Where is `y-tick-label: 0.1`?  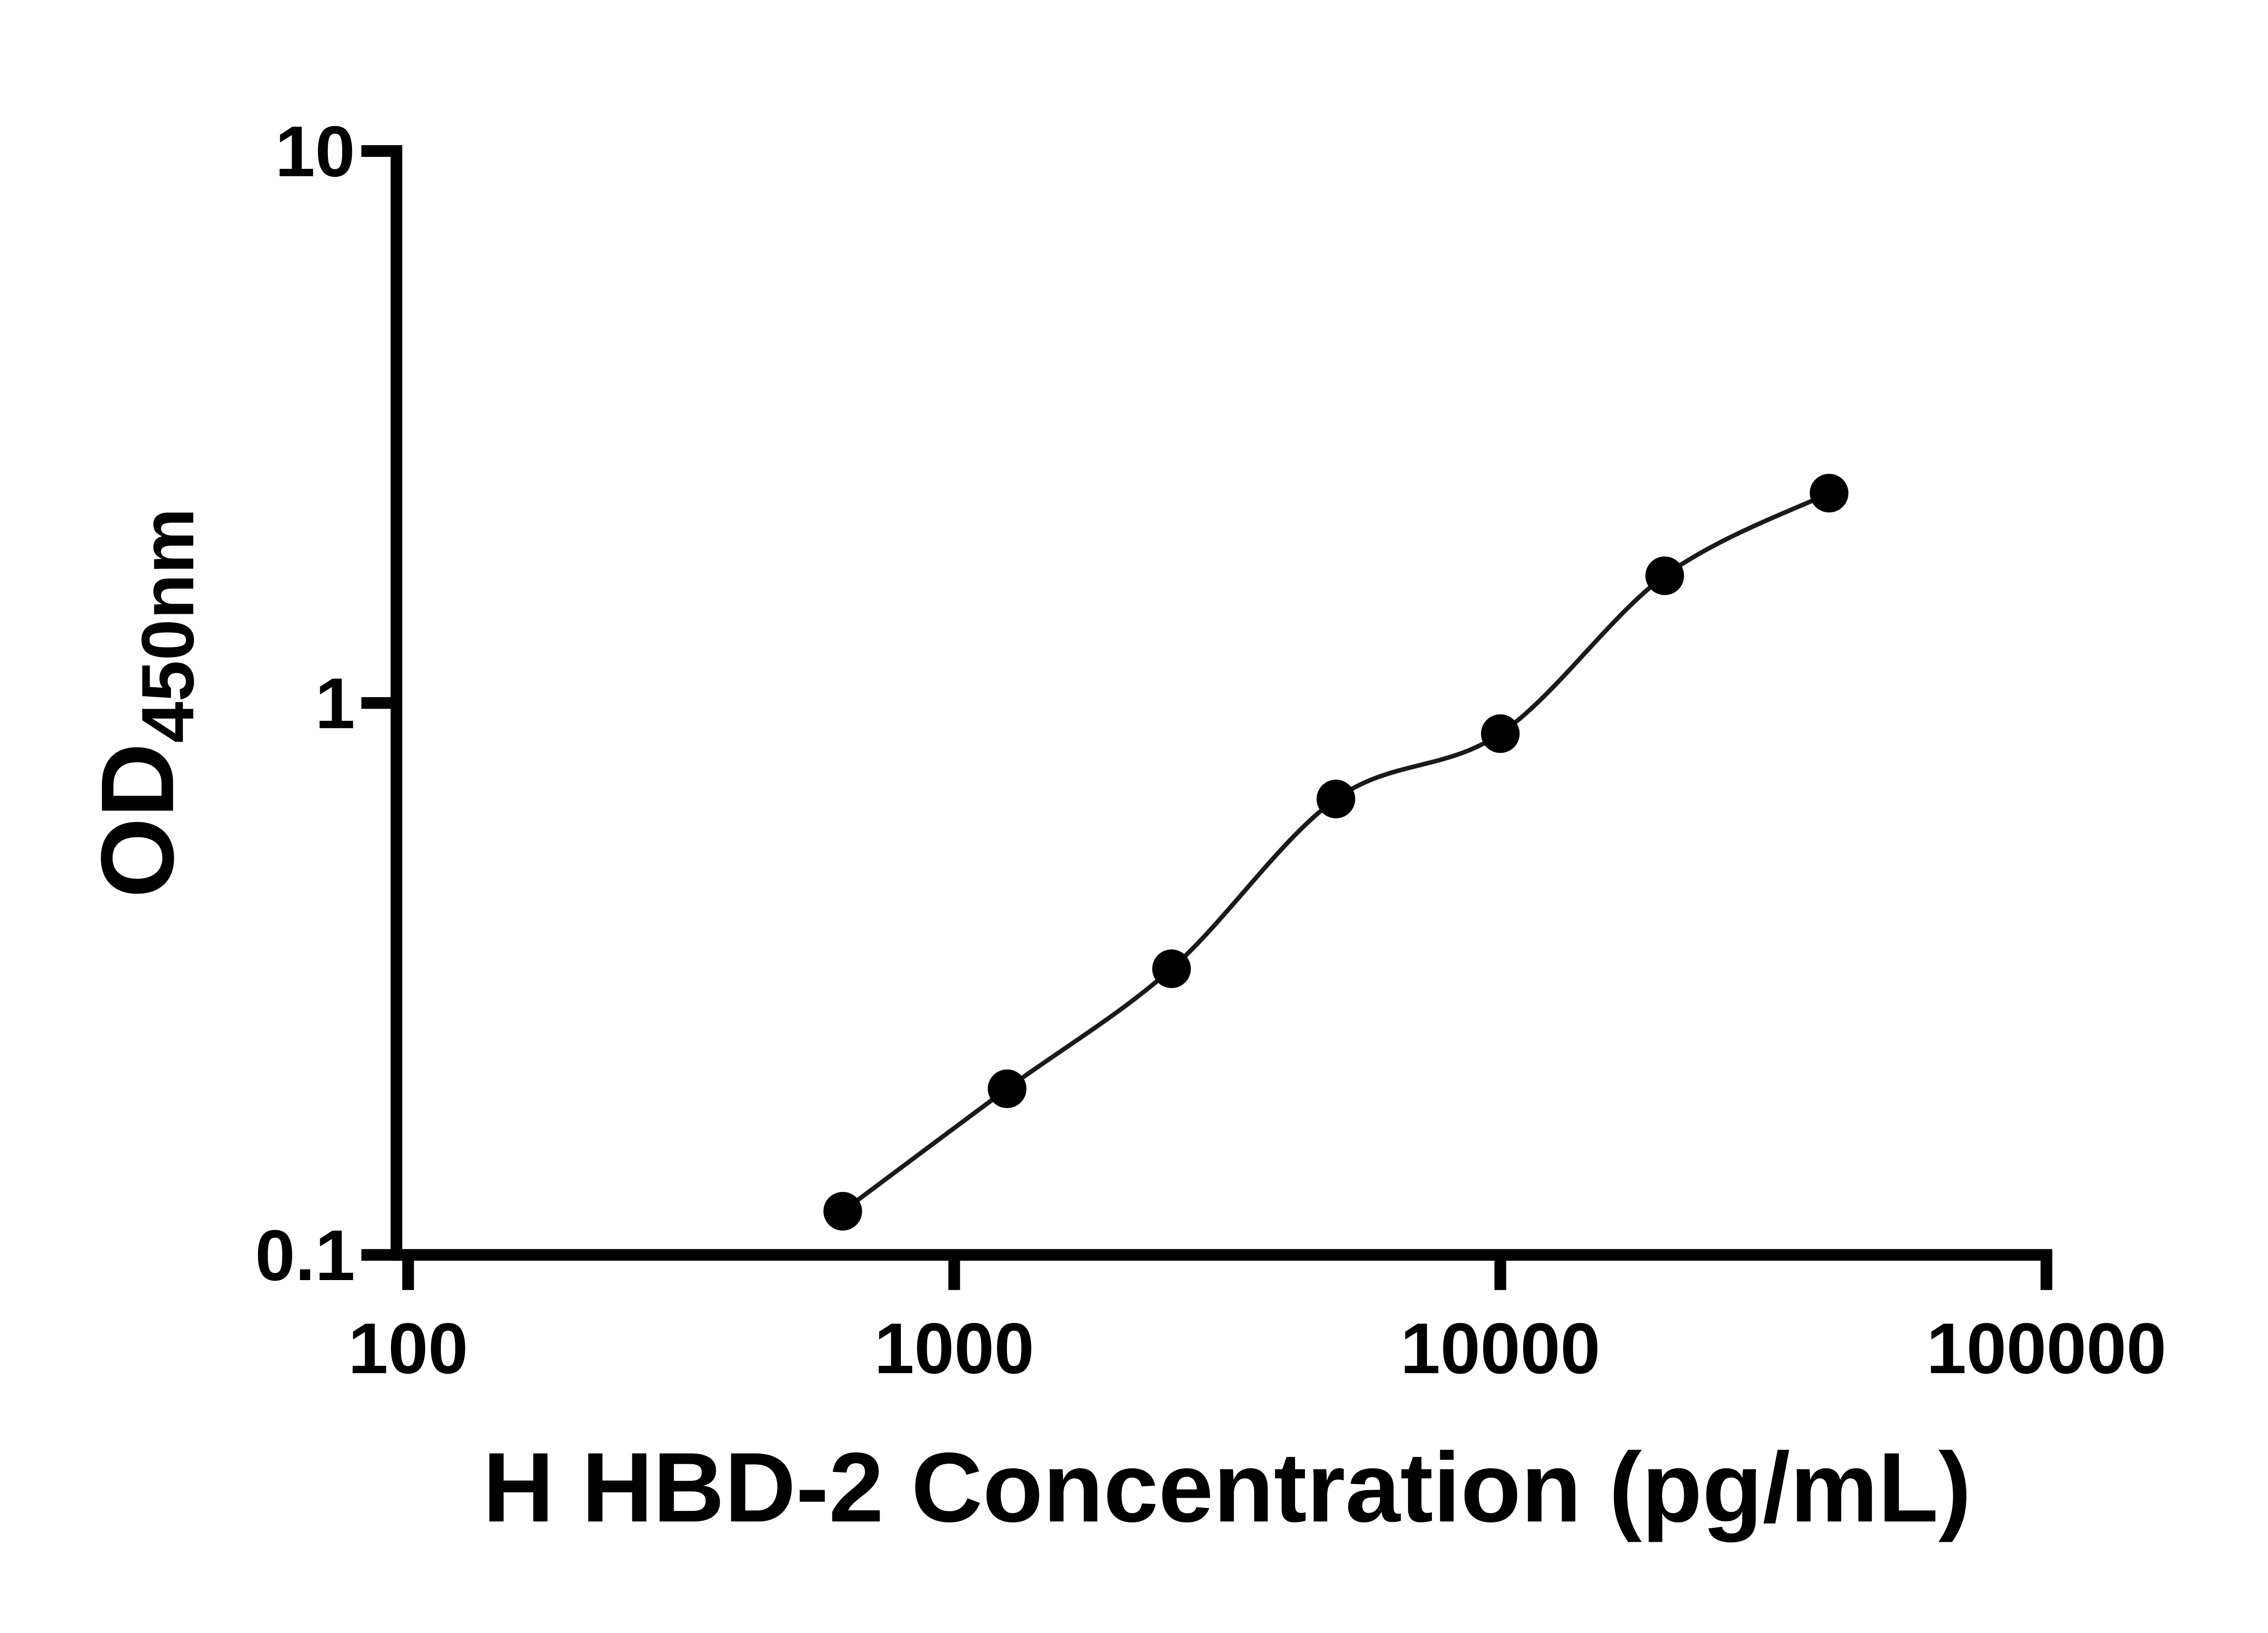 y-tick-label: 0.1 is located at coordinates (305, 1255).